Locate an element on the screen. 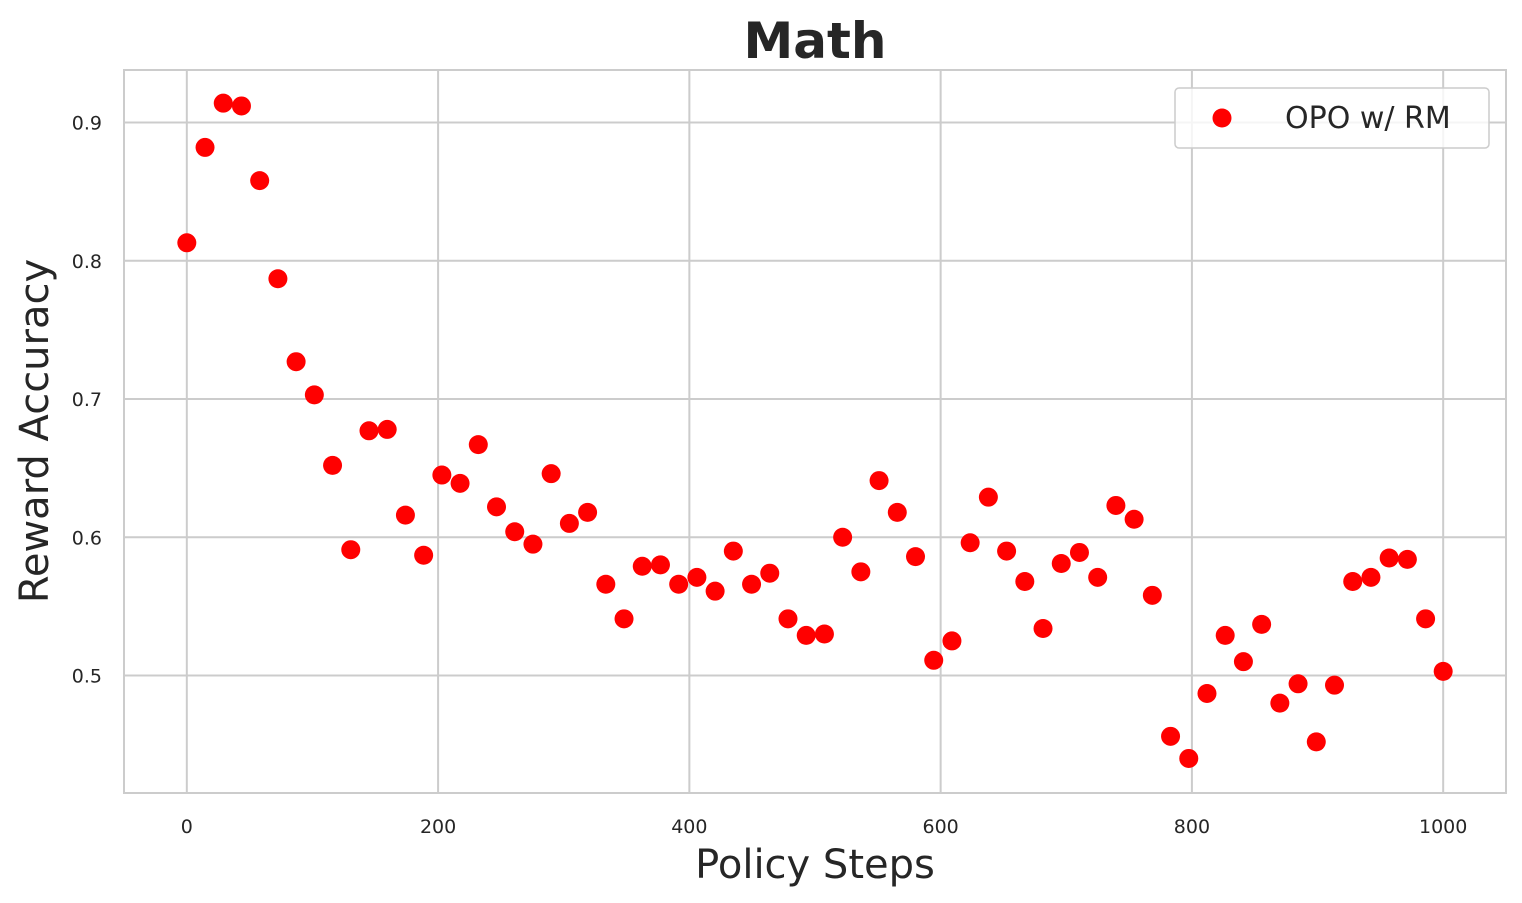 The image size is (1522, 903). x-tick-label: 600 is located at coordinates (941, 827).